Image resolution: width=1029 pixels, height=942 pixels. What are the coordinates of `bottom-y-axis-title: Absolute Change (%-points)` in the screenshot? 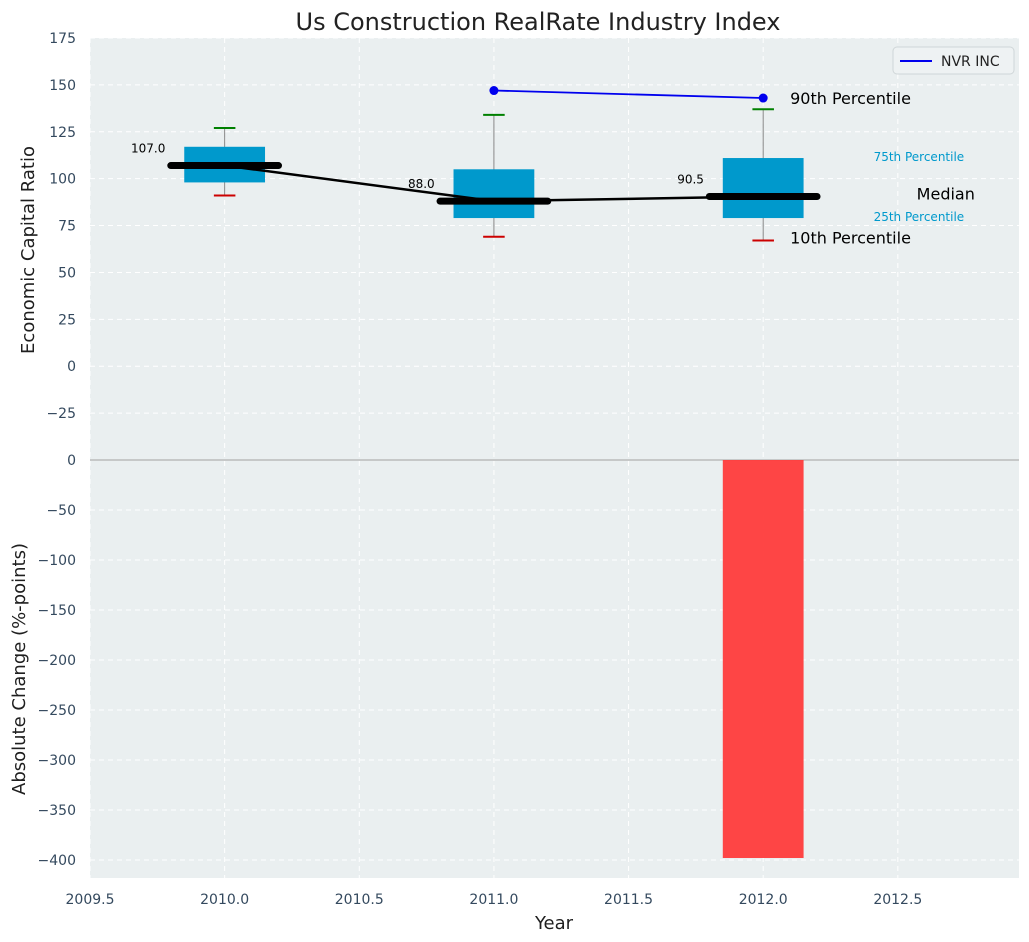 It's located at (19, 669).